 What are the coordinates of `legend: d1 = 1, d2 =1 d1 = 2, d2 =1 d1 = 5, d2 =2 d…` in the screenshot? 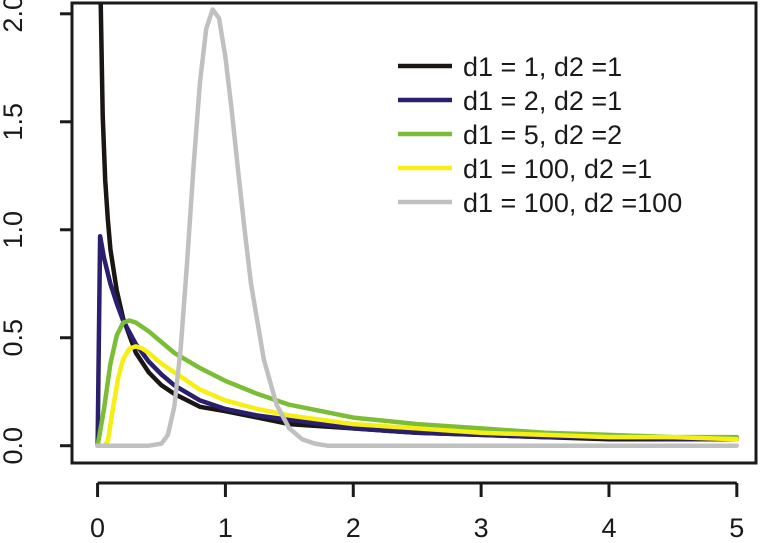 It's located at (540, 135).